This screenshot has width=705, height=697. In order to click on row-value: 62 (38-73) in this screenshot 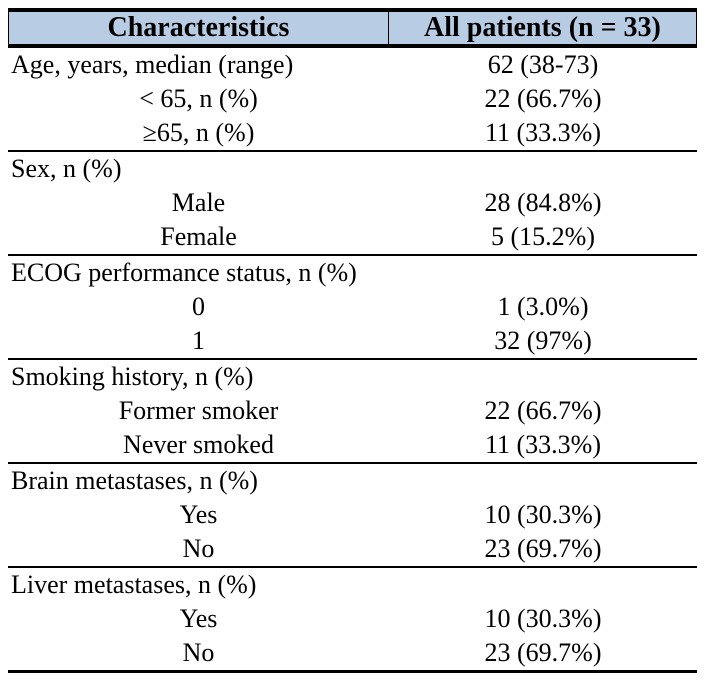, I will do `click(543, 64)`.